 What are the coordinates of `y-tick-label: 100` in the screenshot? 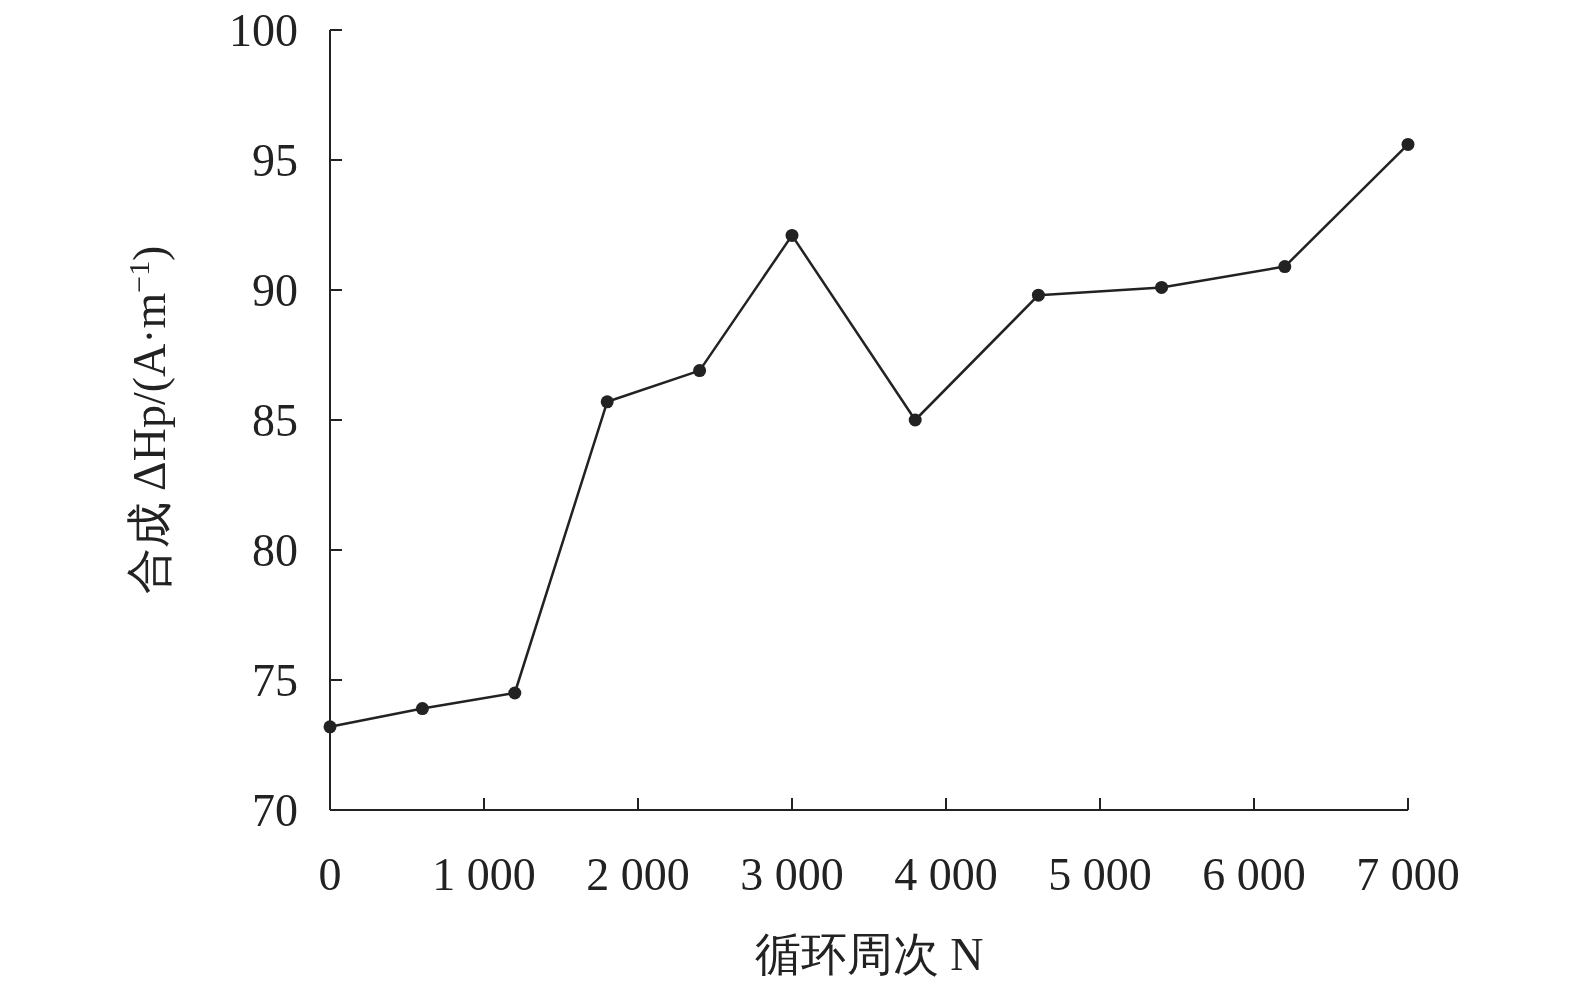 It's located at (263, 30).